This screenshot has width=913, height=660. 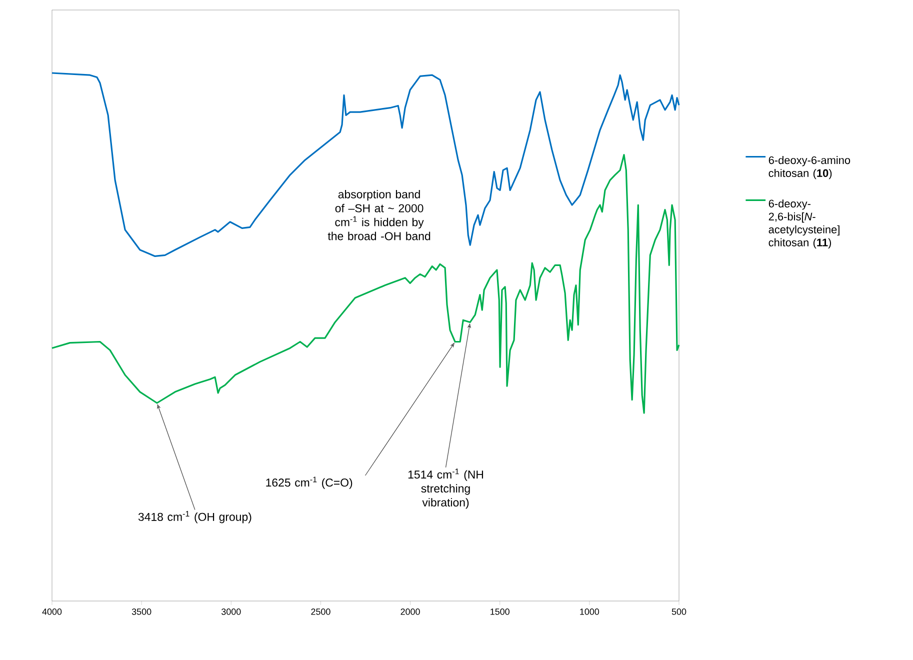 I want to click on x-tick-label: 3500, so click(x=142, y=611).